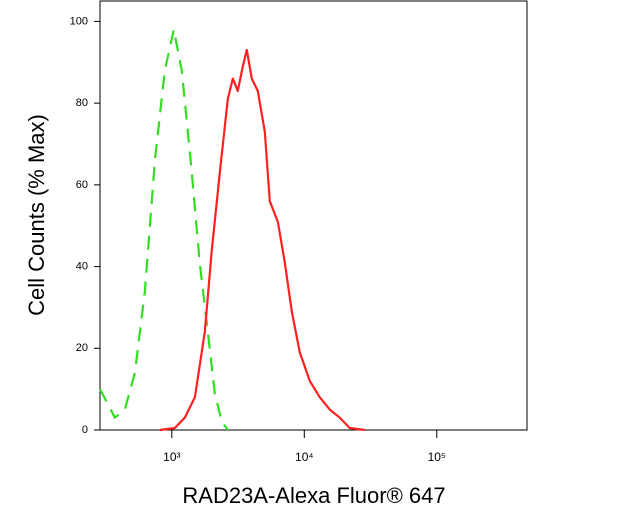  What do you see at coordinates (82, 266) in the screenshot?
I see `y-tick-label: 40` at bounding box center [82, 266].